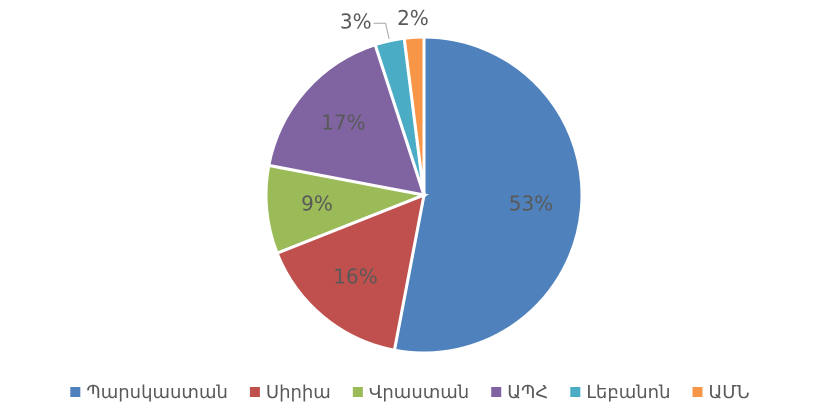 This screenshot has width=820, height=406. I want to click on data-label: 9%, so click(317, 204).